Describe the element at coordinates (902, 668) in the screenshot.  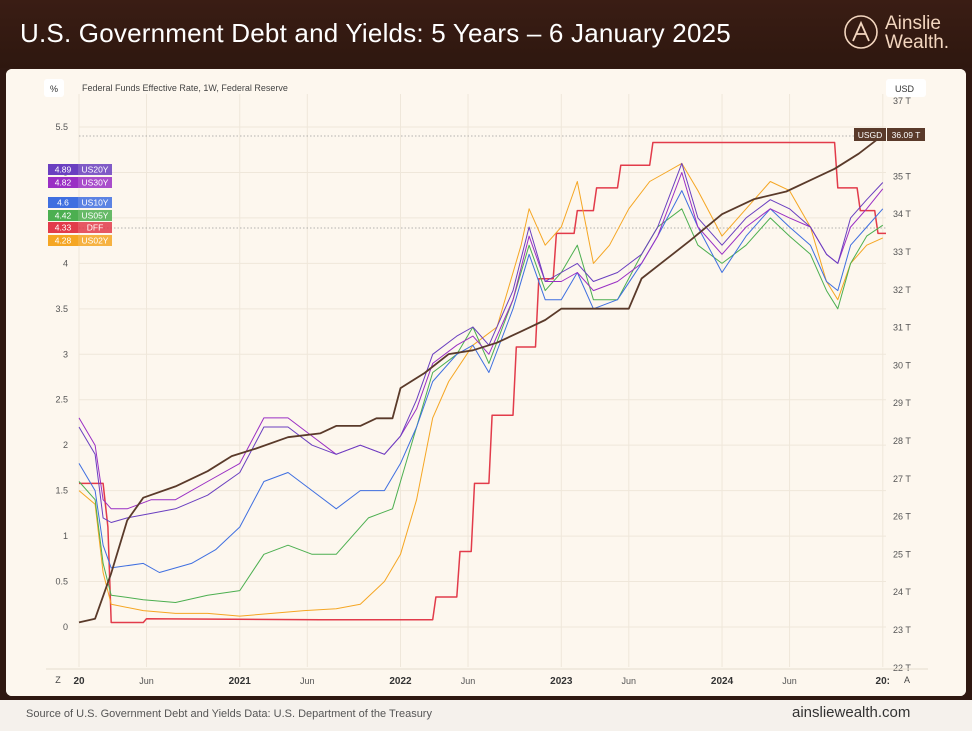
I see `y-right-tick-label: 22 T` at that location.